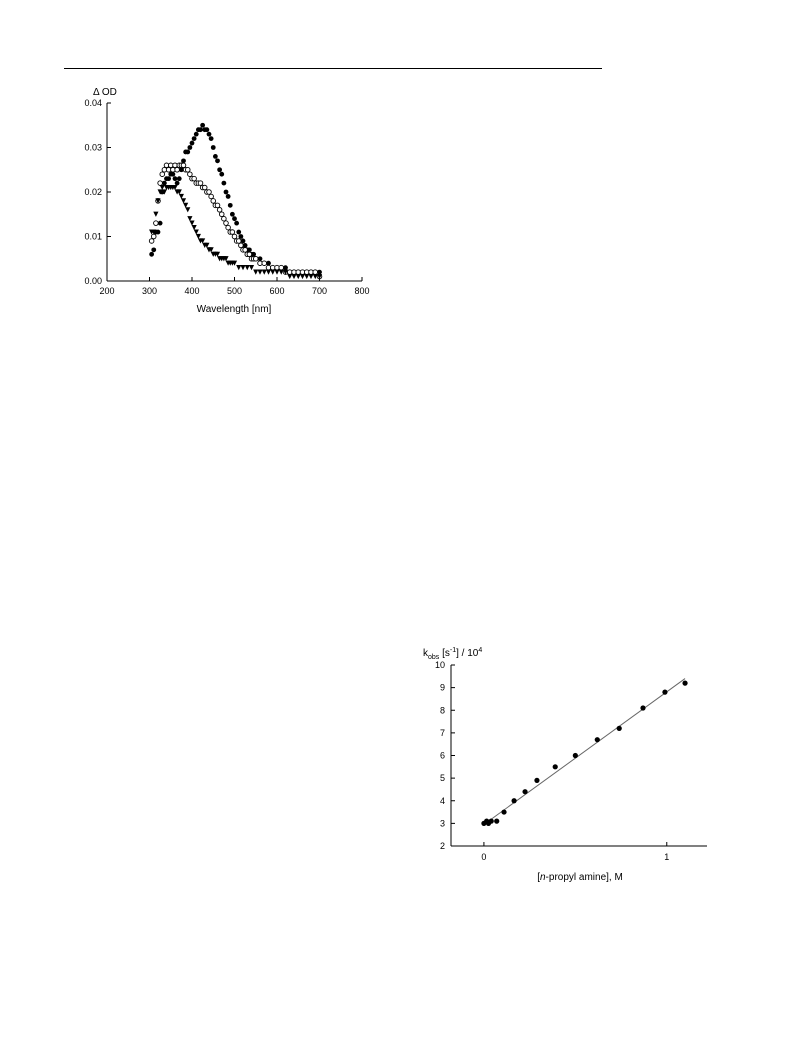 This screenshot has width=793, height=1059. Describe the element at coordinates (93, 148) in the screenshot. I see `chart1-ytick-label: 0.03` at that location.